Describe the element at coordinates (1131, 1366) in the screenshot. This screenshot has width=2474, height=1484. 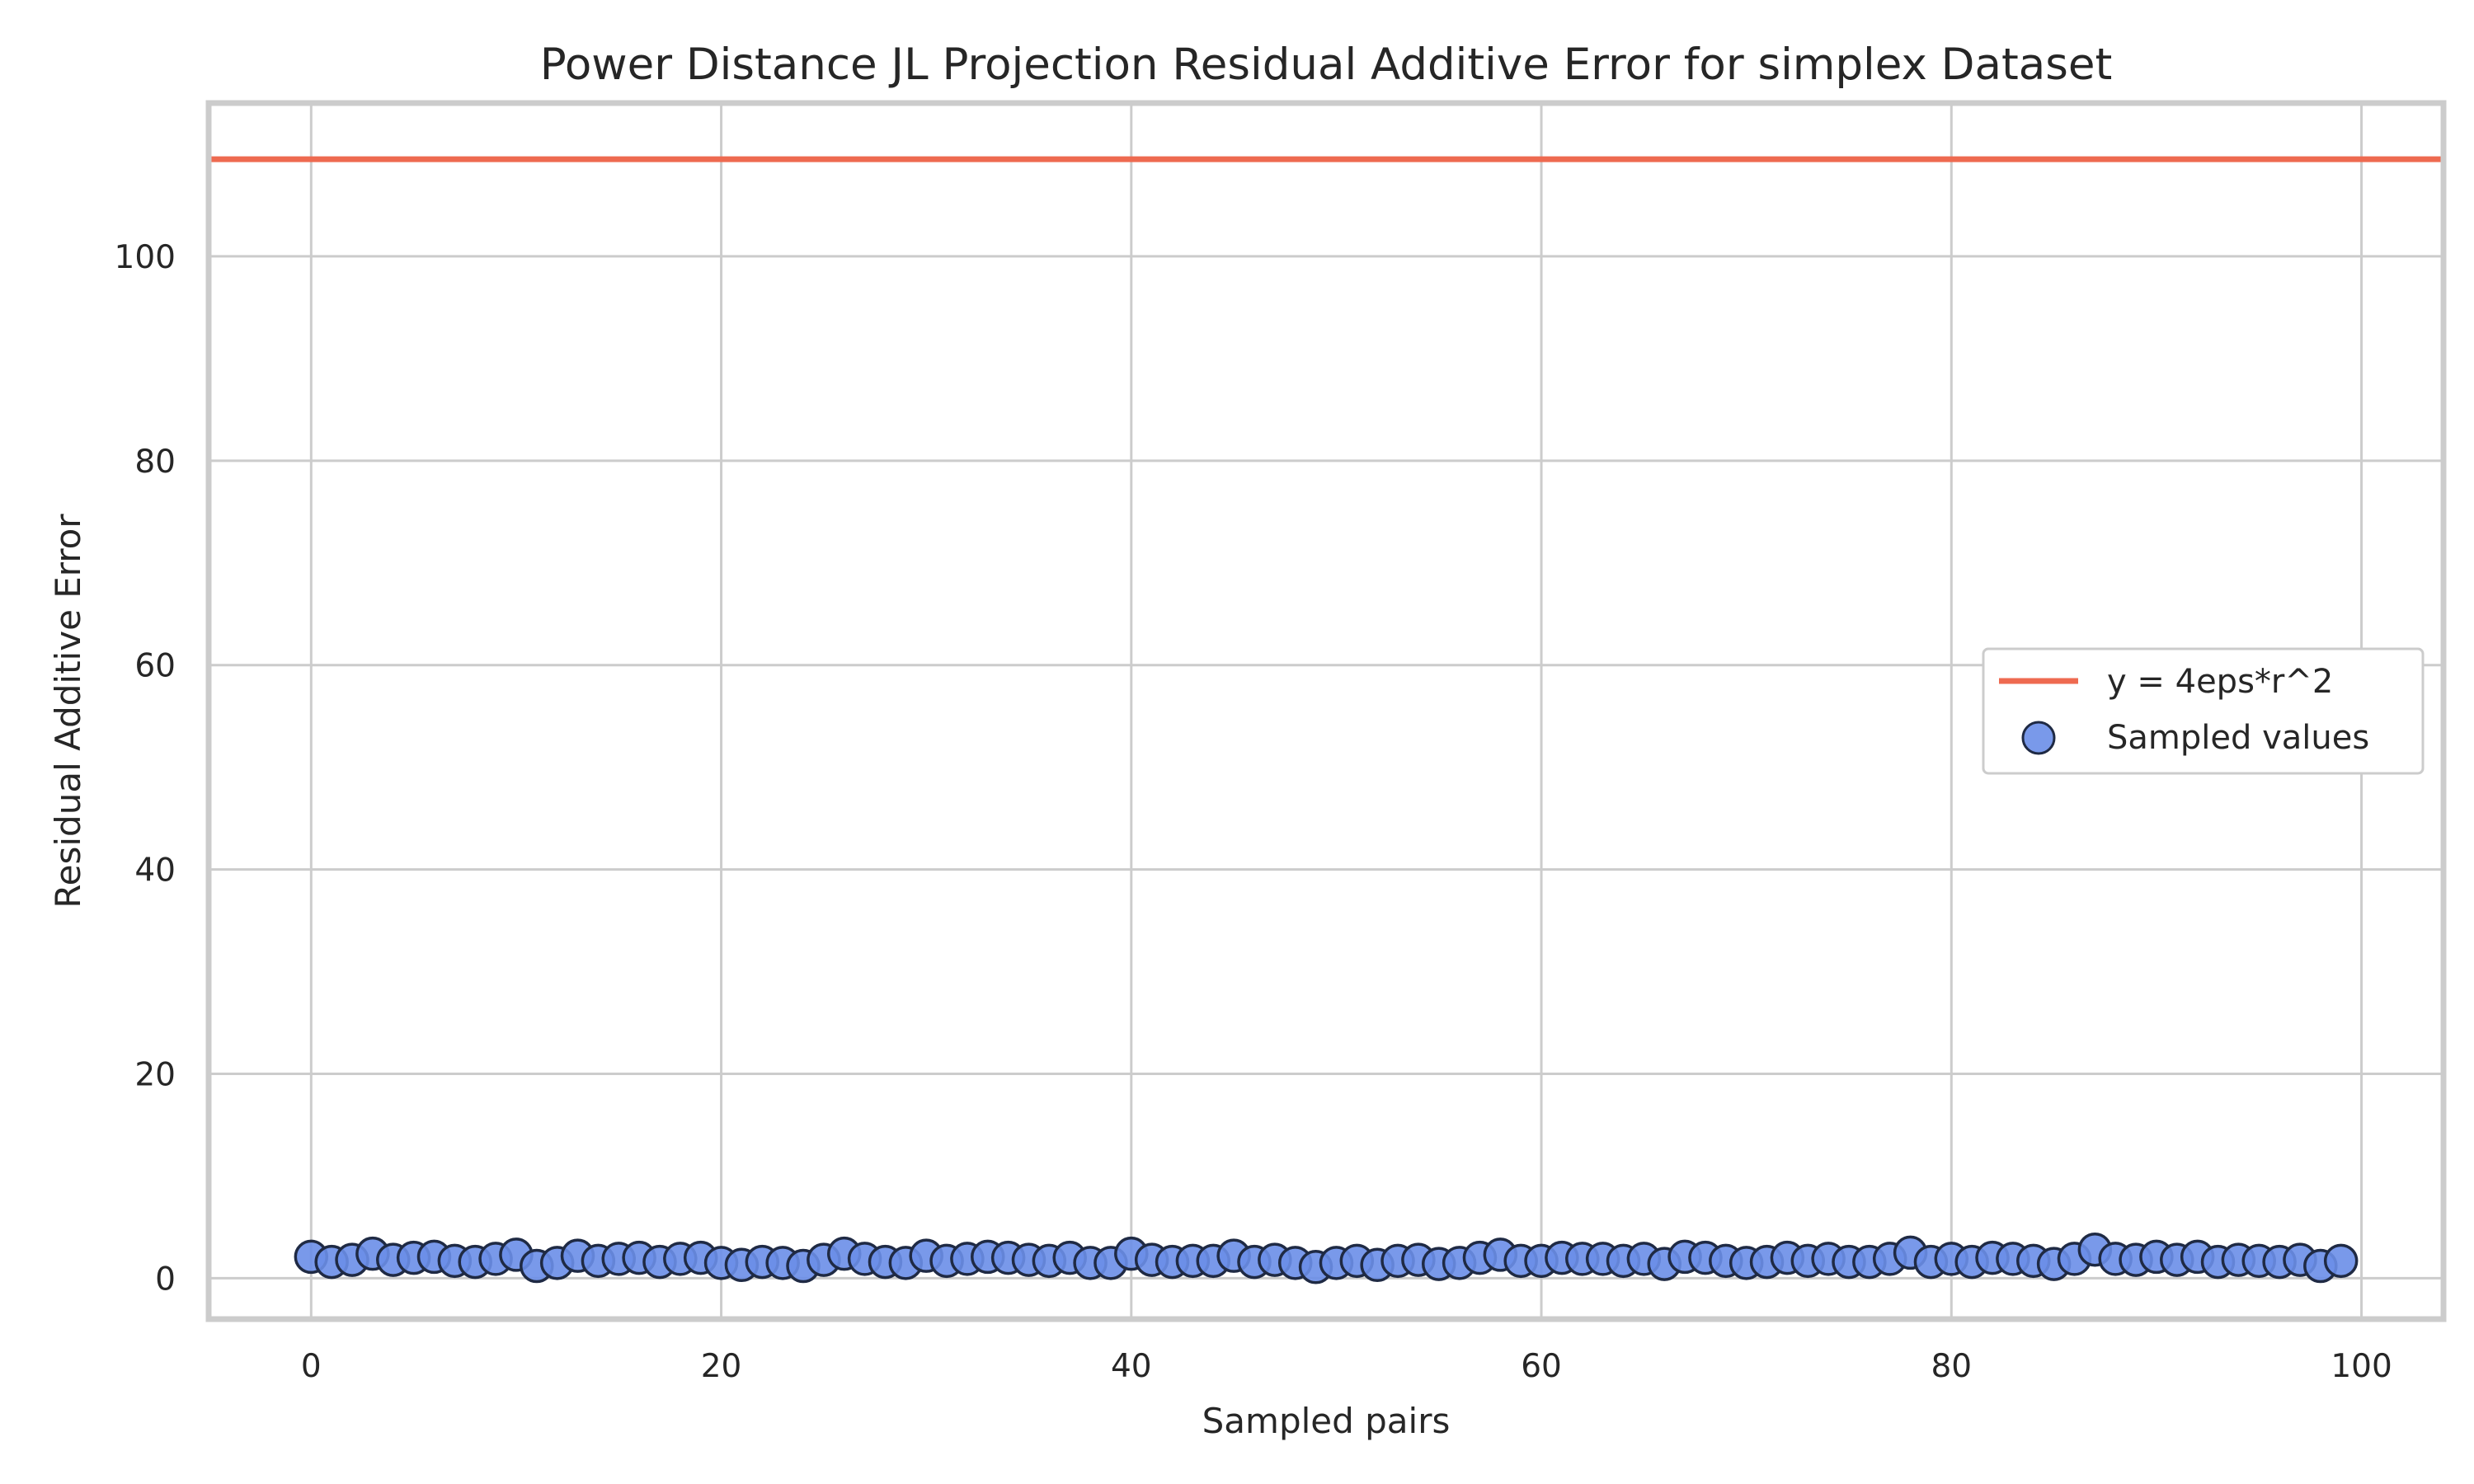
I see `x-tick-label: 40` at that location.